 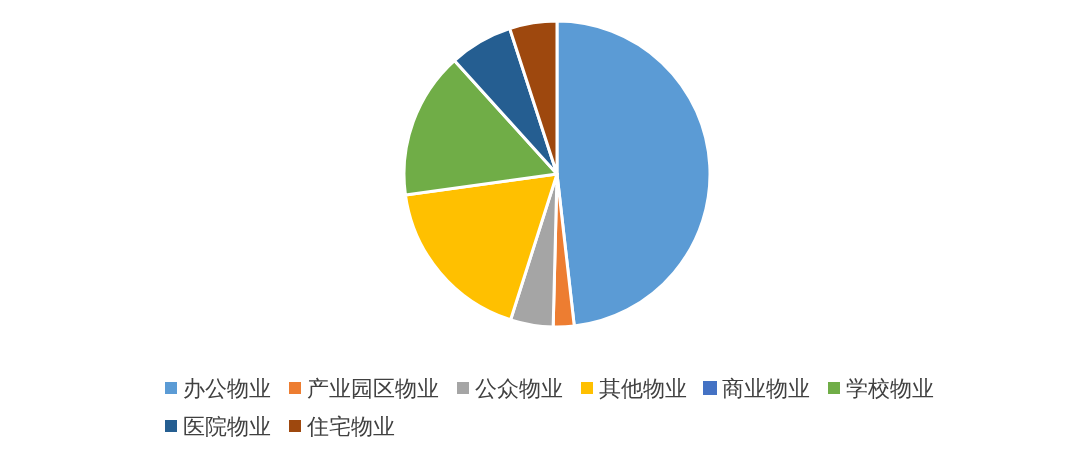 I want to click on legend-label: 医院物业, so click(x=227, y=426).